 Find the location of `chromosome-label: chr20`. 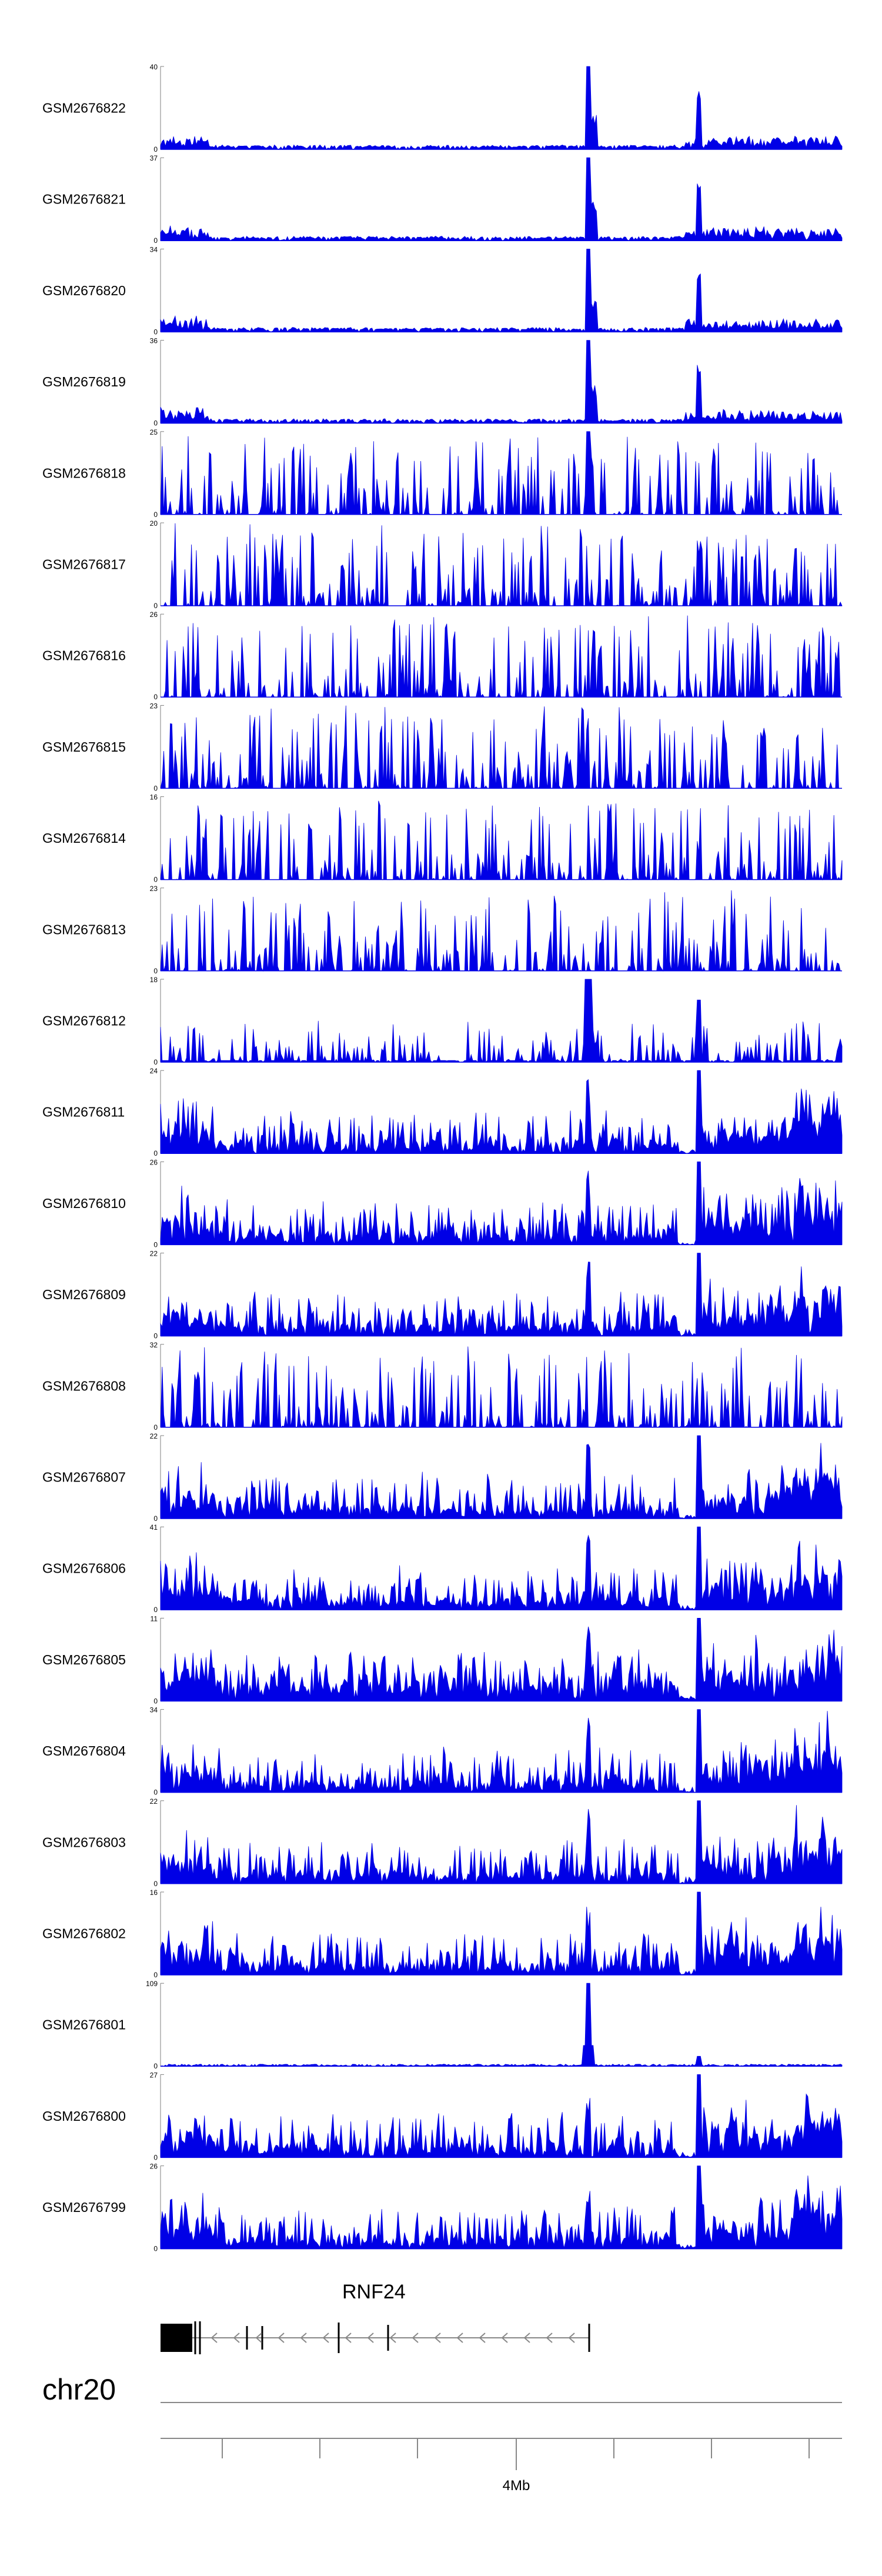

chromosome-label: chr20 is located at coordinates (79, 2389).